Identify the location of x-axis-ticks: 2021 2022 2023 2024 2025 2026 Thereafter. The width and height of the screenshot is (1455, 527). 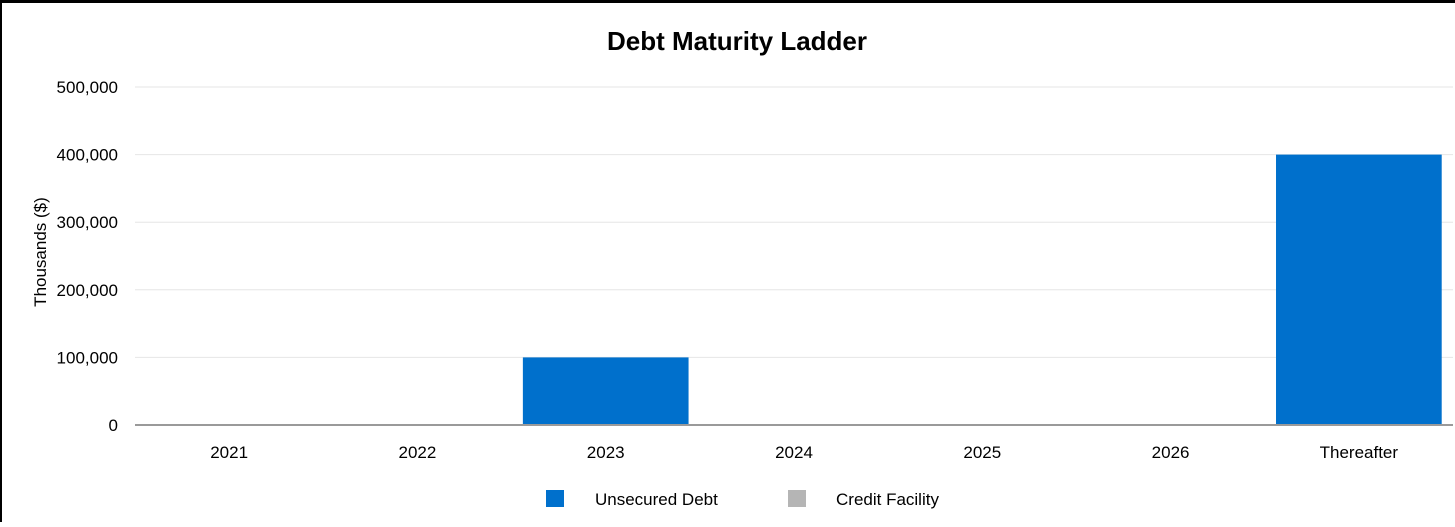
(804, 452).